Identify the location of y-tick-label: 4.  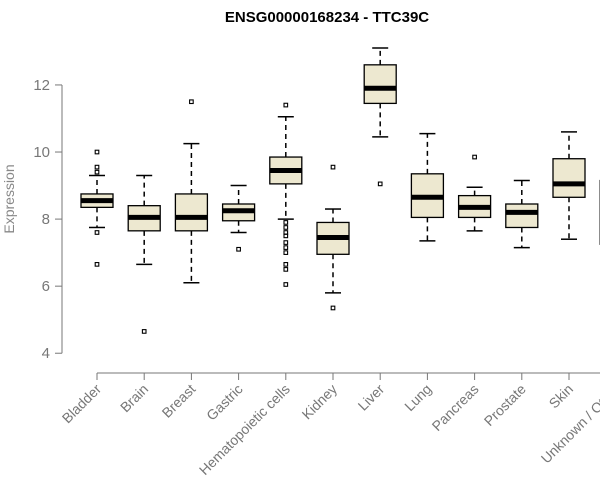
(46, 353).